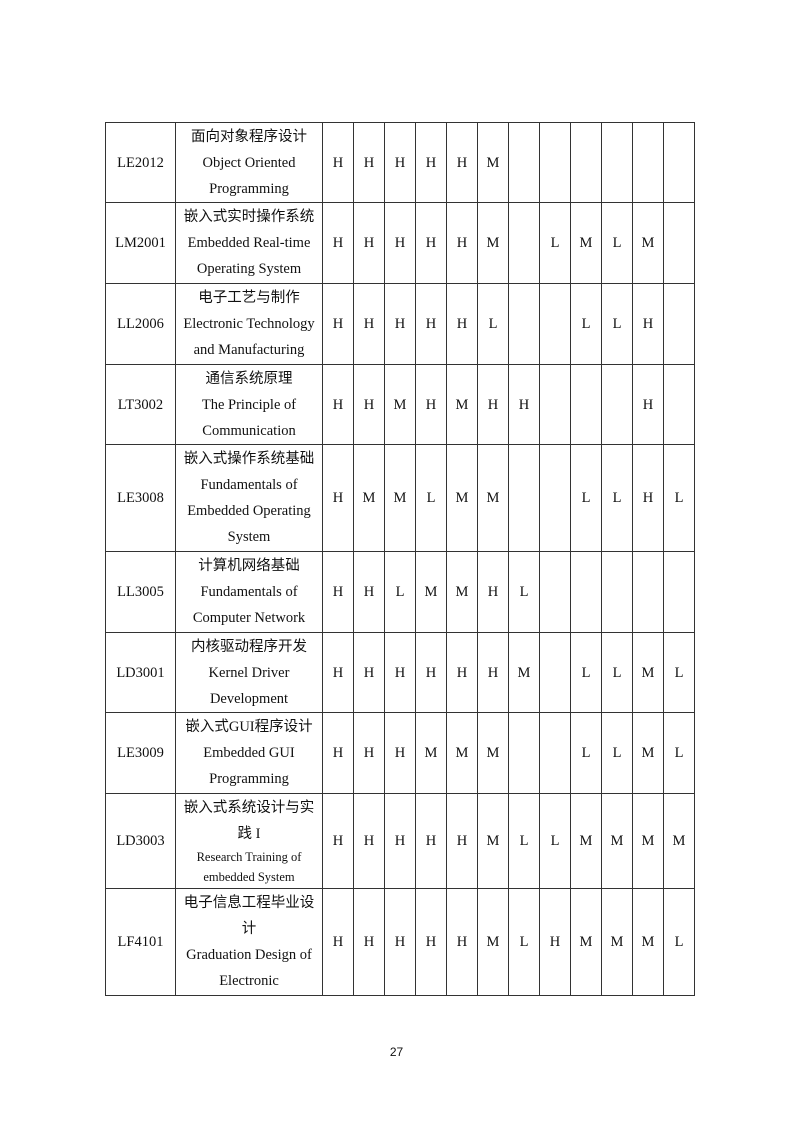 The image size is (793, 1122). What do you see at coordinates (249, 646) in the screenshot?
I see `course-name-line: 内核驱动程序开发` at bounding box center [249, 646].